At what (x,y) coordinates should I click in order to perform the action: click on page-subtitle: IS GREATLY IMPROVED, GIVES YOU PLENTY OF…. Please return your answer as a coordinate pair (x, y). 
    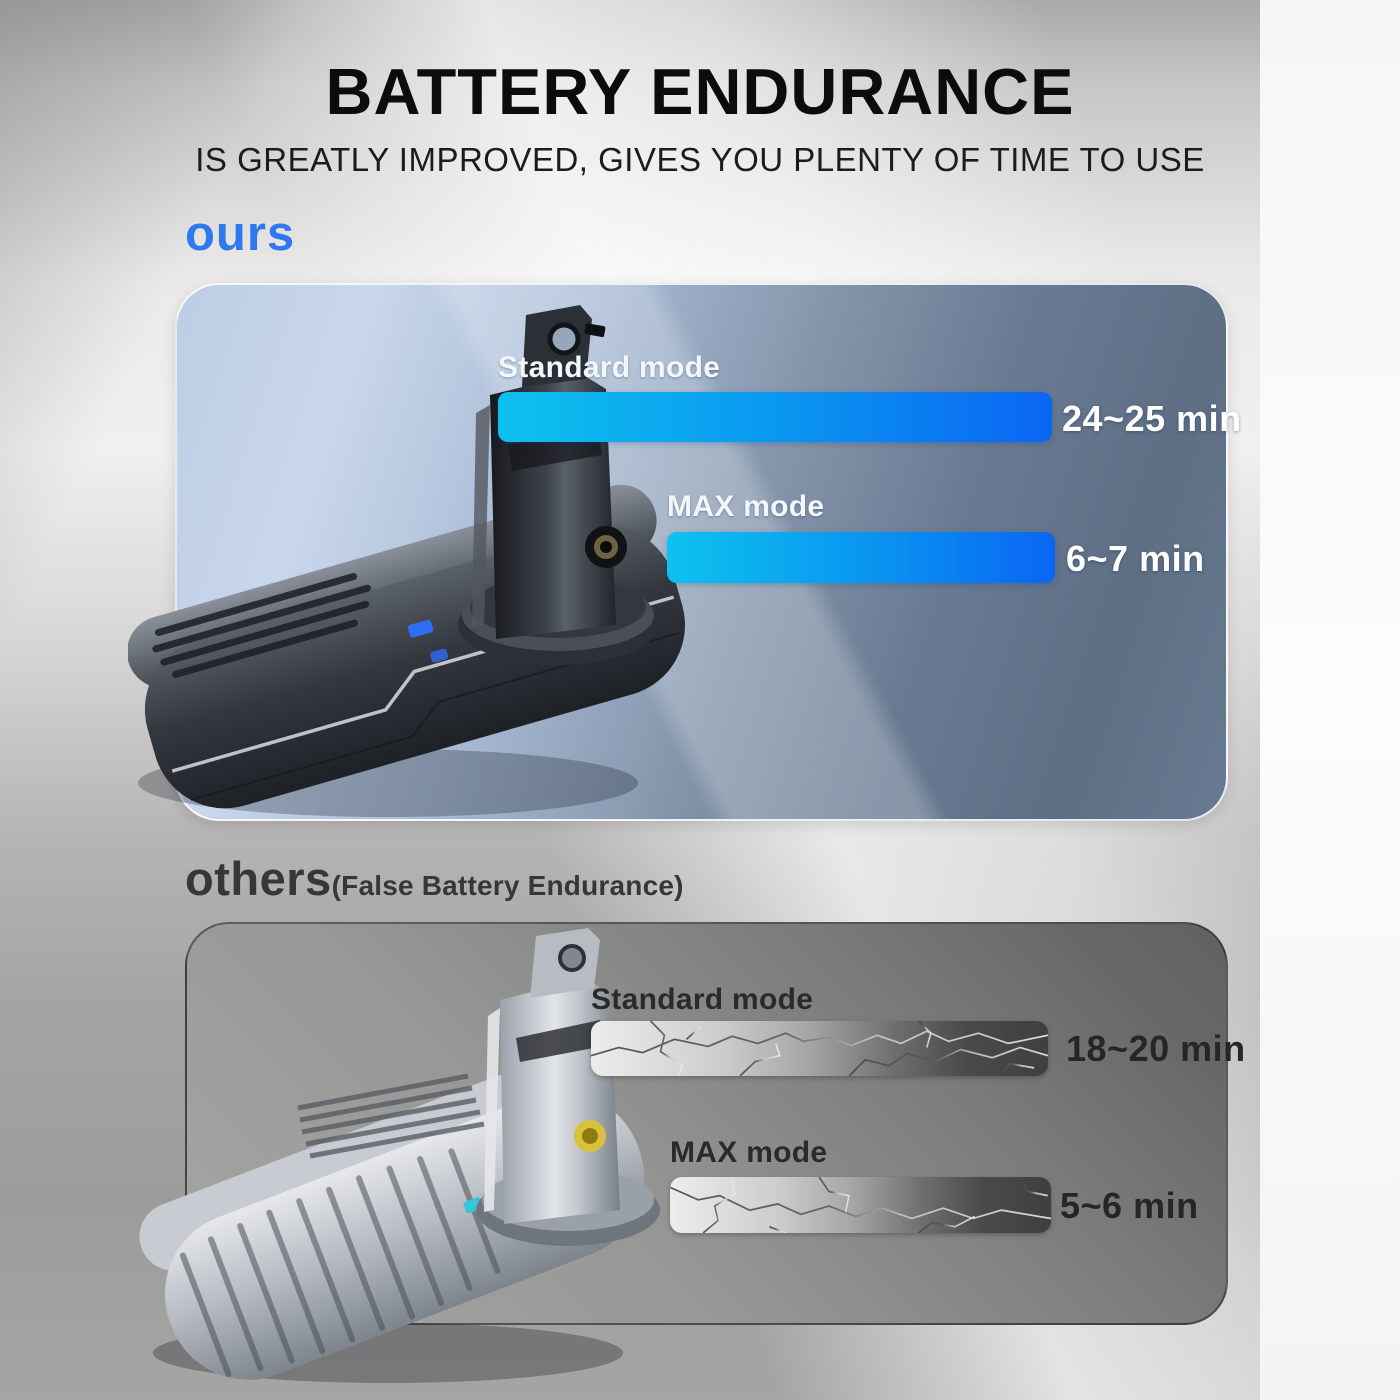
    Looking at the image, I should click on (700, 159).